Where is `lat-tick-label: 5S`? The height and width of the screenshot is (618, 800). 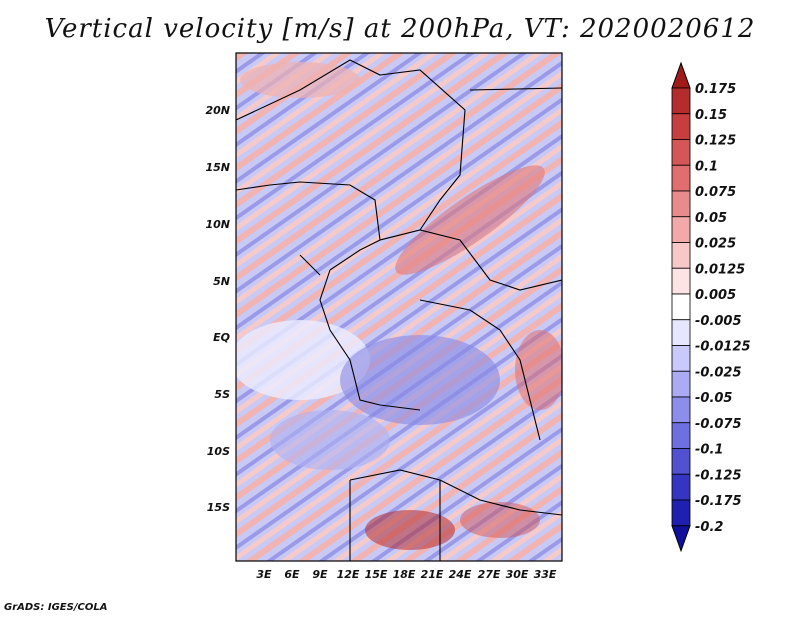
lat-tick-label: 5S is located at coordinates (222, 394).